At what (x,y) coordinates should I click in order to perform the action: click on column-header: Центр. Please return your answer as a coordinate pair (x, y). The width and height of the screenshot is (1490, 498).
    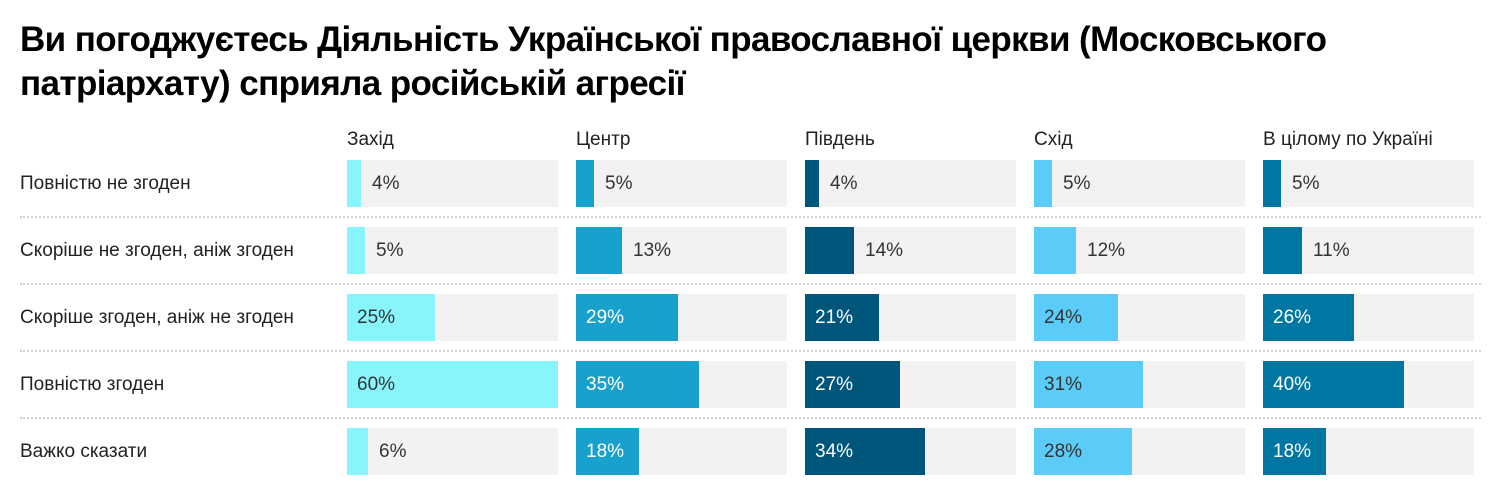
    Looking at the image, I should click on (603, 139).